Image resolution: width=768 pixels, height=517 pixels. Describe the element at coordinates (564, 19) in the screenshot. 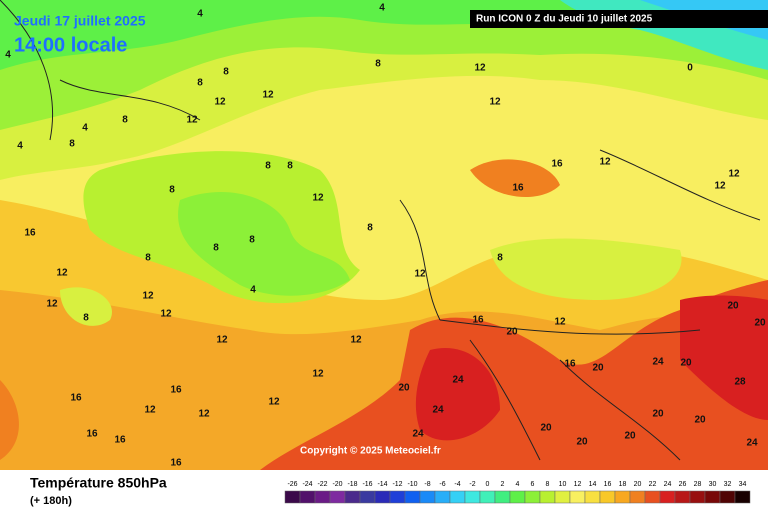

I see `run-info: Run ICON 0 Z du Jeudi 10 juillet 2025` at that location.